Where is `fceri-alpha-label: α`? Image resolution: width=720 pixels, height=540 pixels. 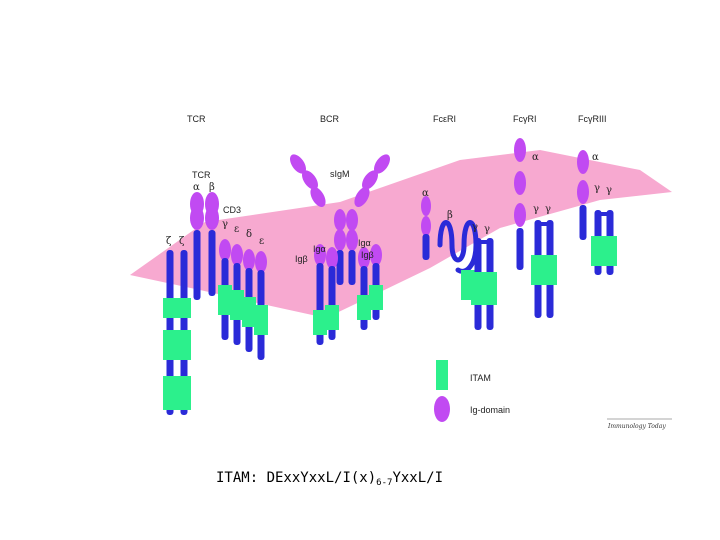 fceri-alpha-label: α is located at coordinates (425, 193).